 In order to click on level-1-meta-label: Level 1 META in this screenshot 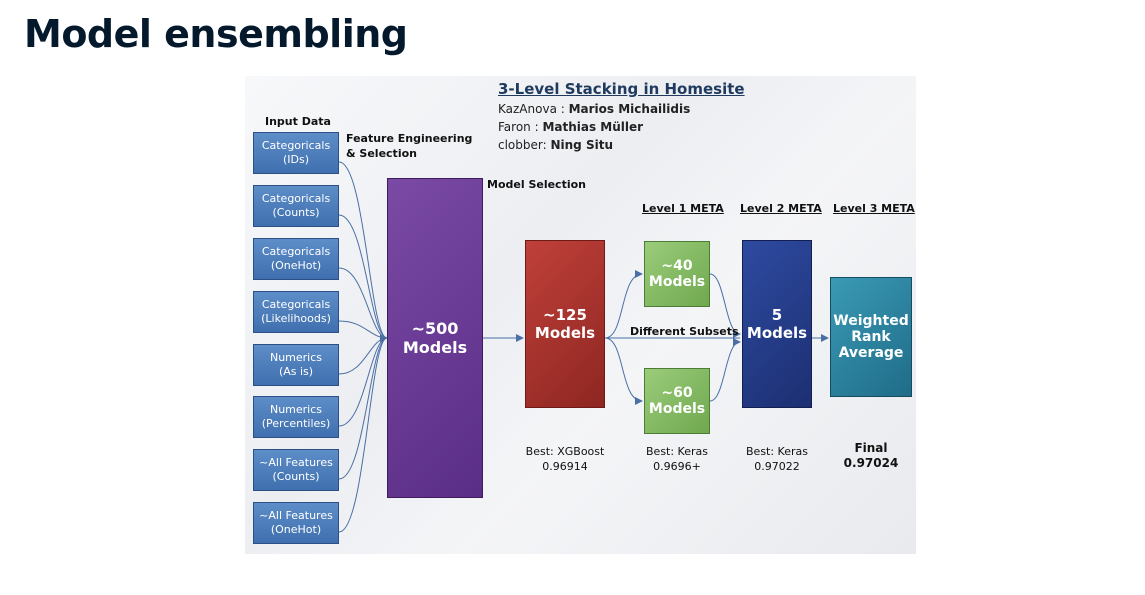, I will do `click(683, 208)`.